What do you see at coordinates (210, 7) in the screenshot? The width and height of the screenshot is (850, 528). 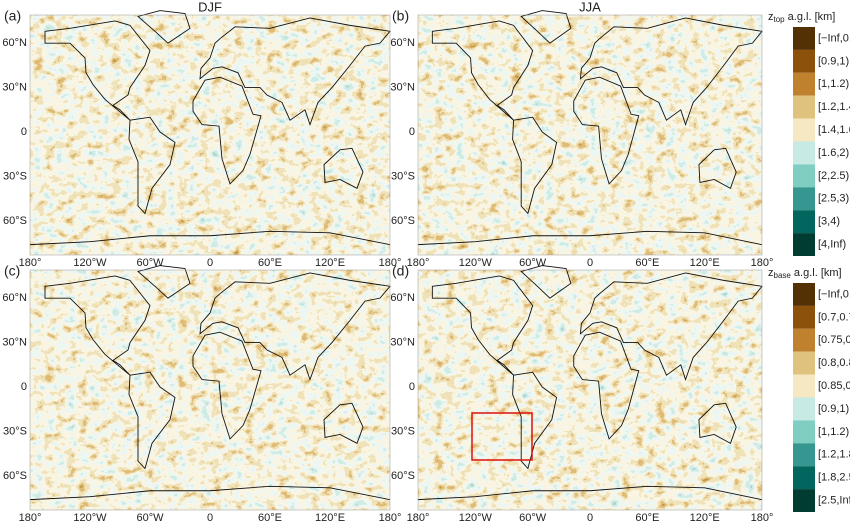 I see `panel-title: DJF` at bounding box center [210, 7].